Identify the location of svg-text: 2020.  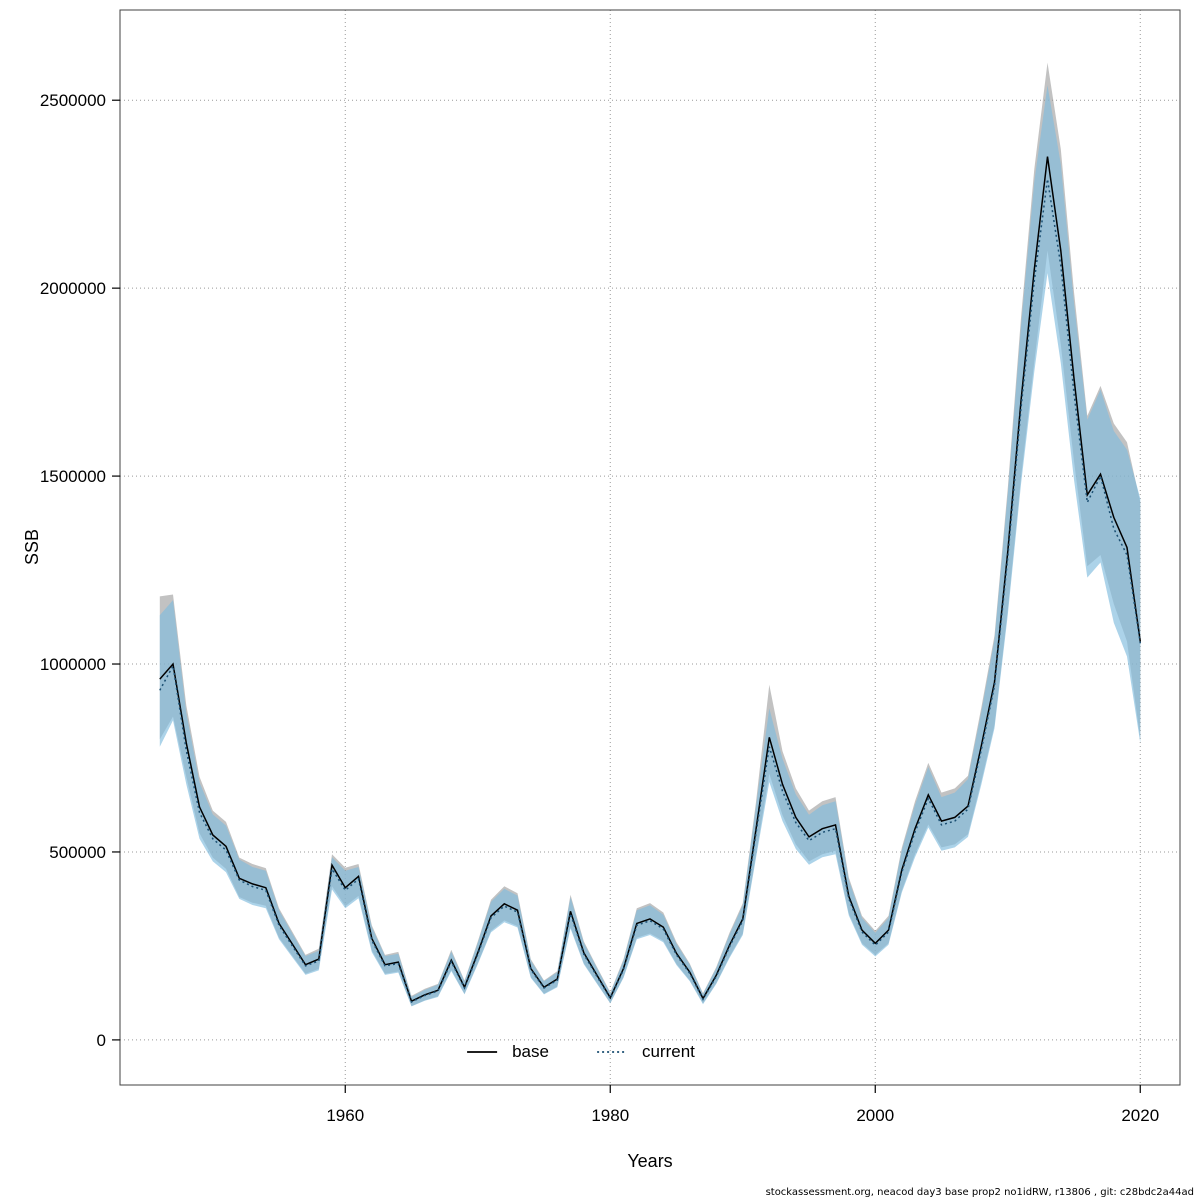
(1140, 1115).